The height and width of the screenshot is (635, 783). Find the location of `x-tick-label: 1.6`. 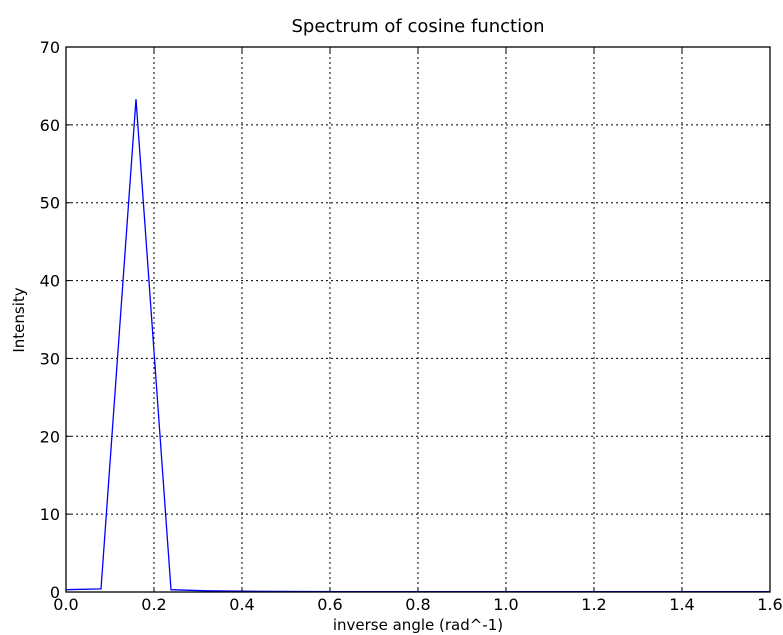

x-tick-label: 1.6 is located at coordinates (769, 604).